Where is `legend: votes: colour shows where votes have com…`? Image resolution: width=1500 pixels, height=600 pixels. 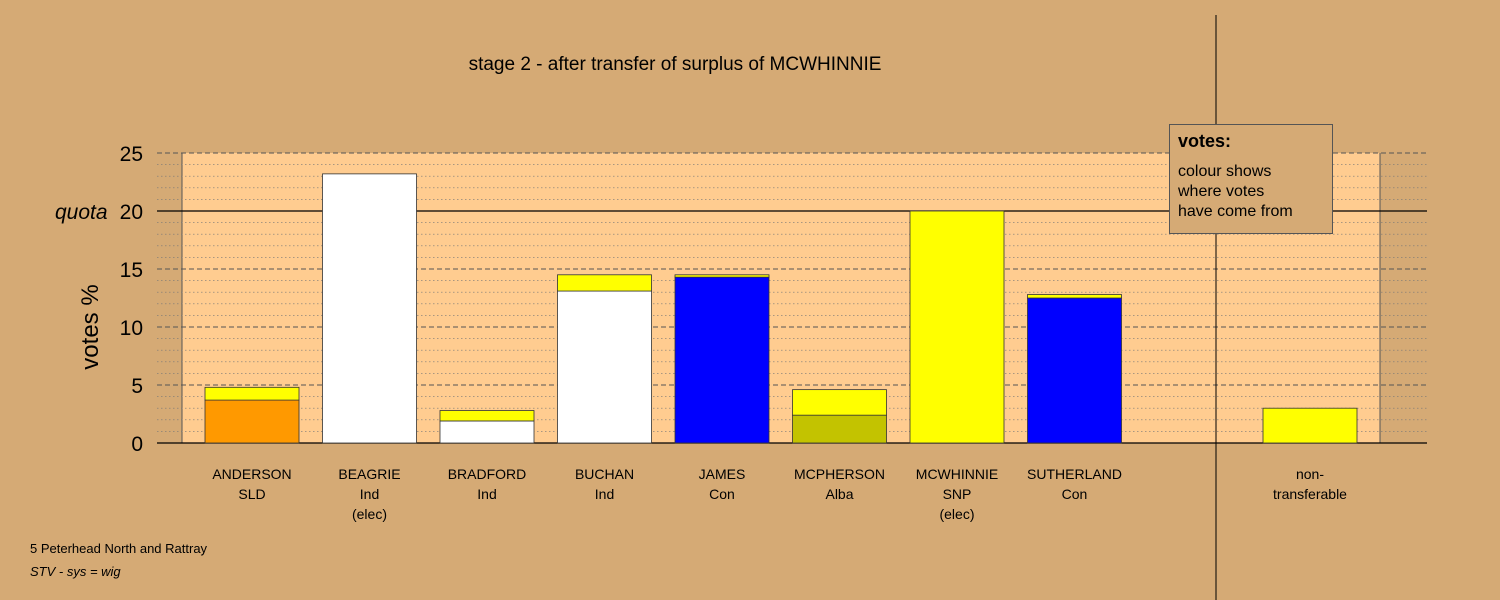 legend: votes: colour shows where votes have com… is located at coordinates (1251, 179).